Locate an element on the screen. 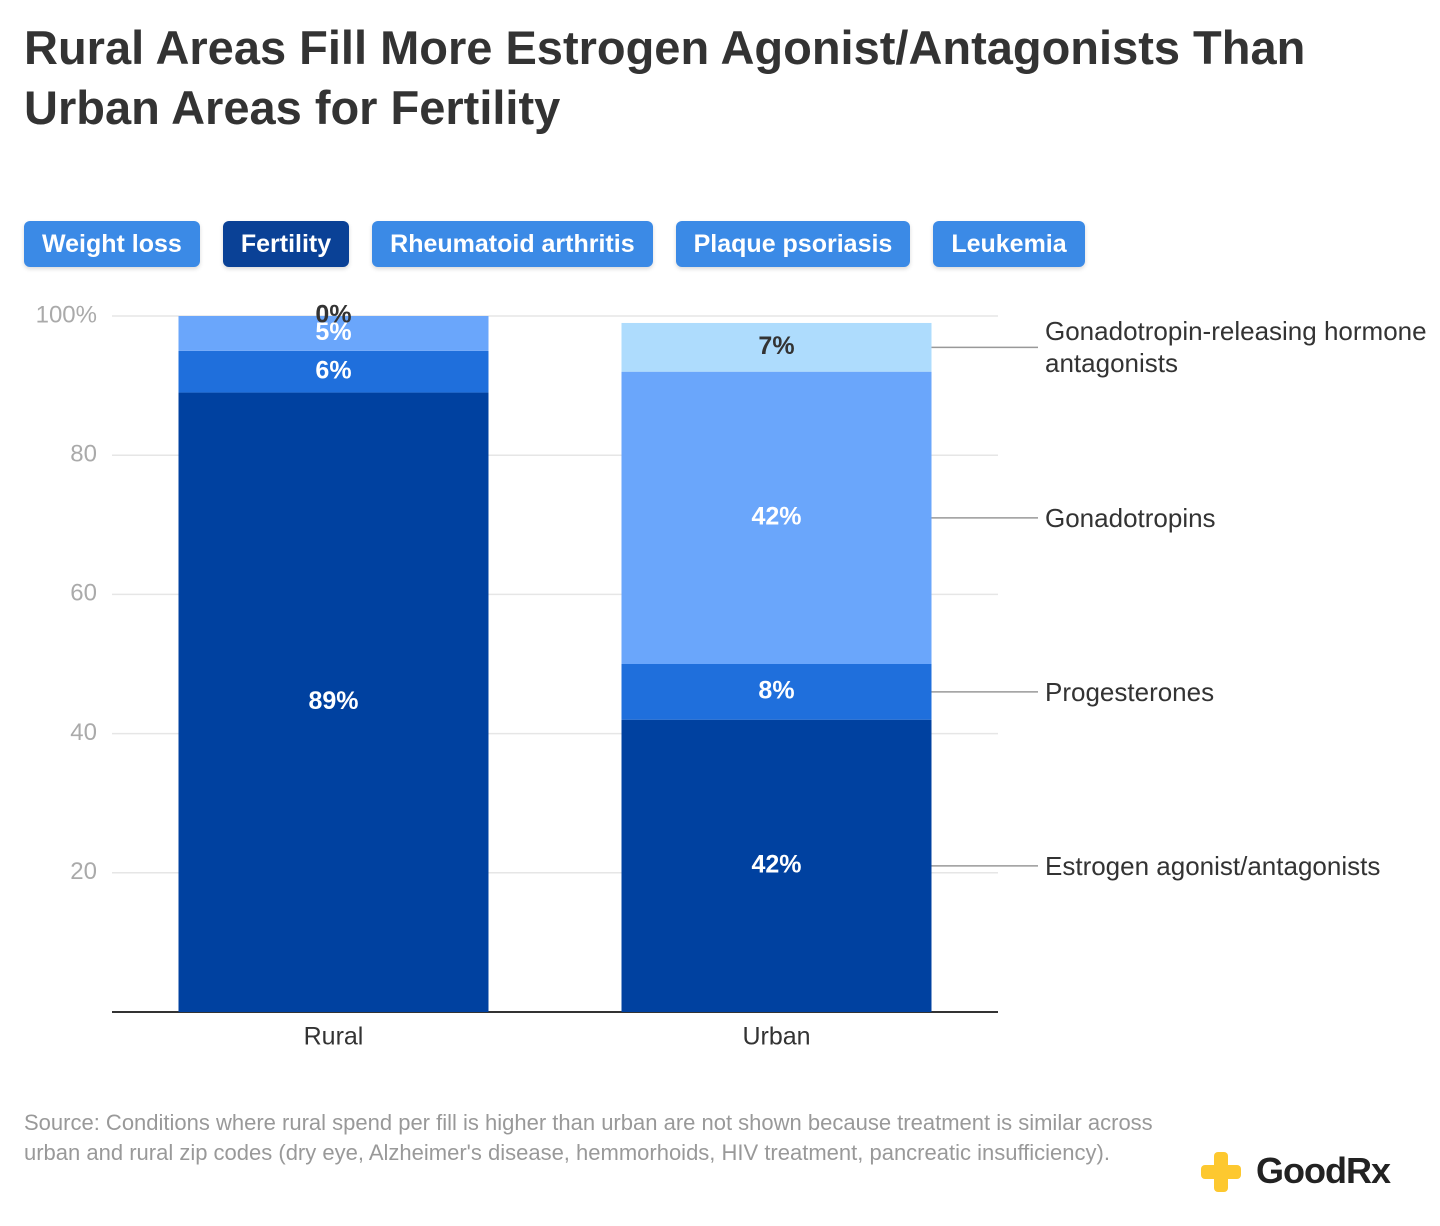 The width and height of the screenshot is (1440, 1226). y-tick-label: 80 is located at coordinates (83, 454).